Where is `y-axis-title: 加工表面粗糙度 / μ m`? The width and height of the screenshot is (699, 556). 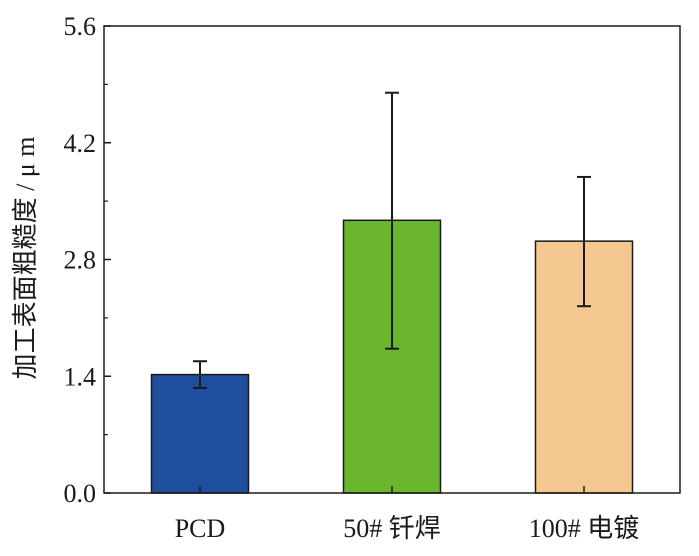
y-axis-title: 加工表面粗糙度 / μ m is located at coordinates (25, 258).